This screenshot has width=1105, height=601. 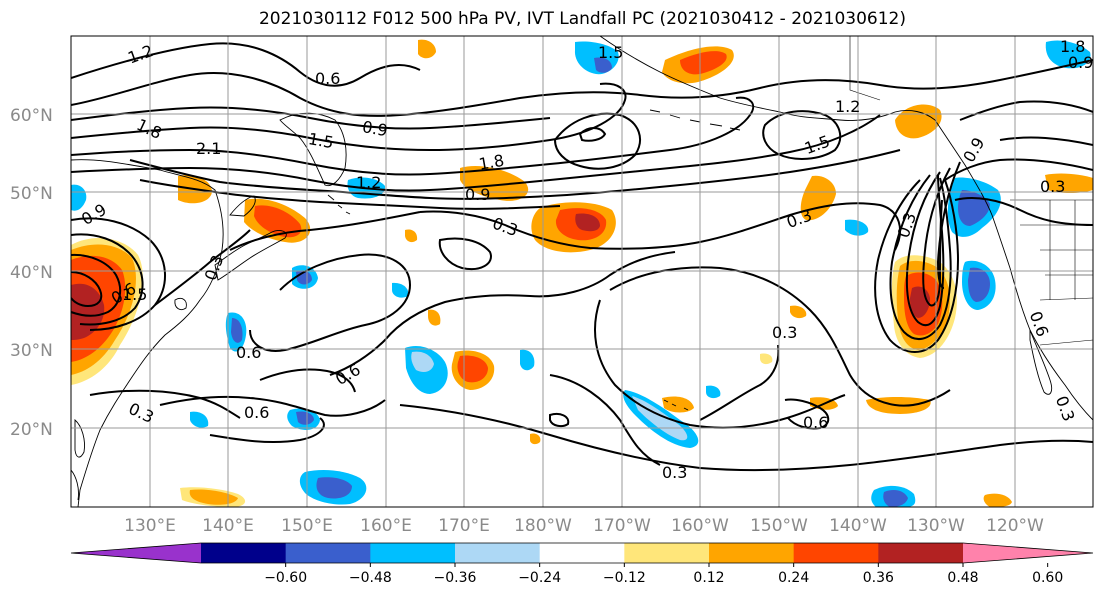 I want to click on colorbar-tick-label: 0.12, so click(x=708, y=578).